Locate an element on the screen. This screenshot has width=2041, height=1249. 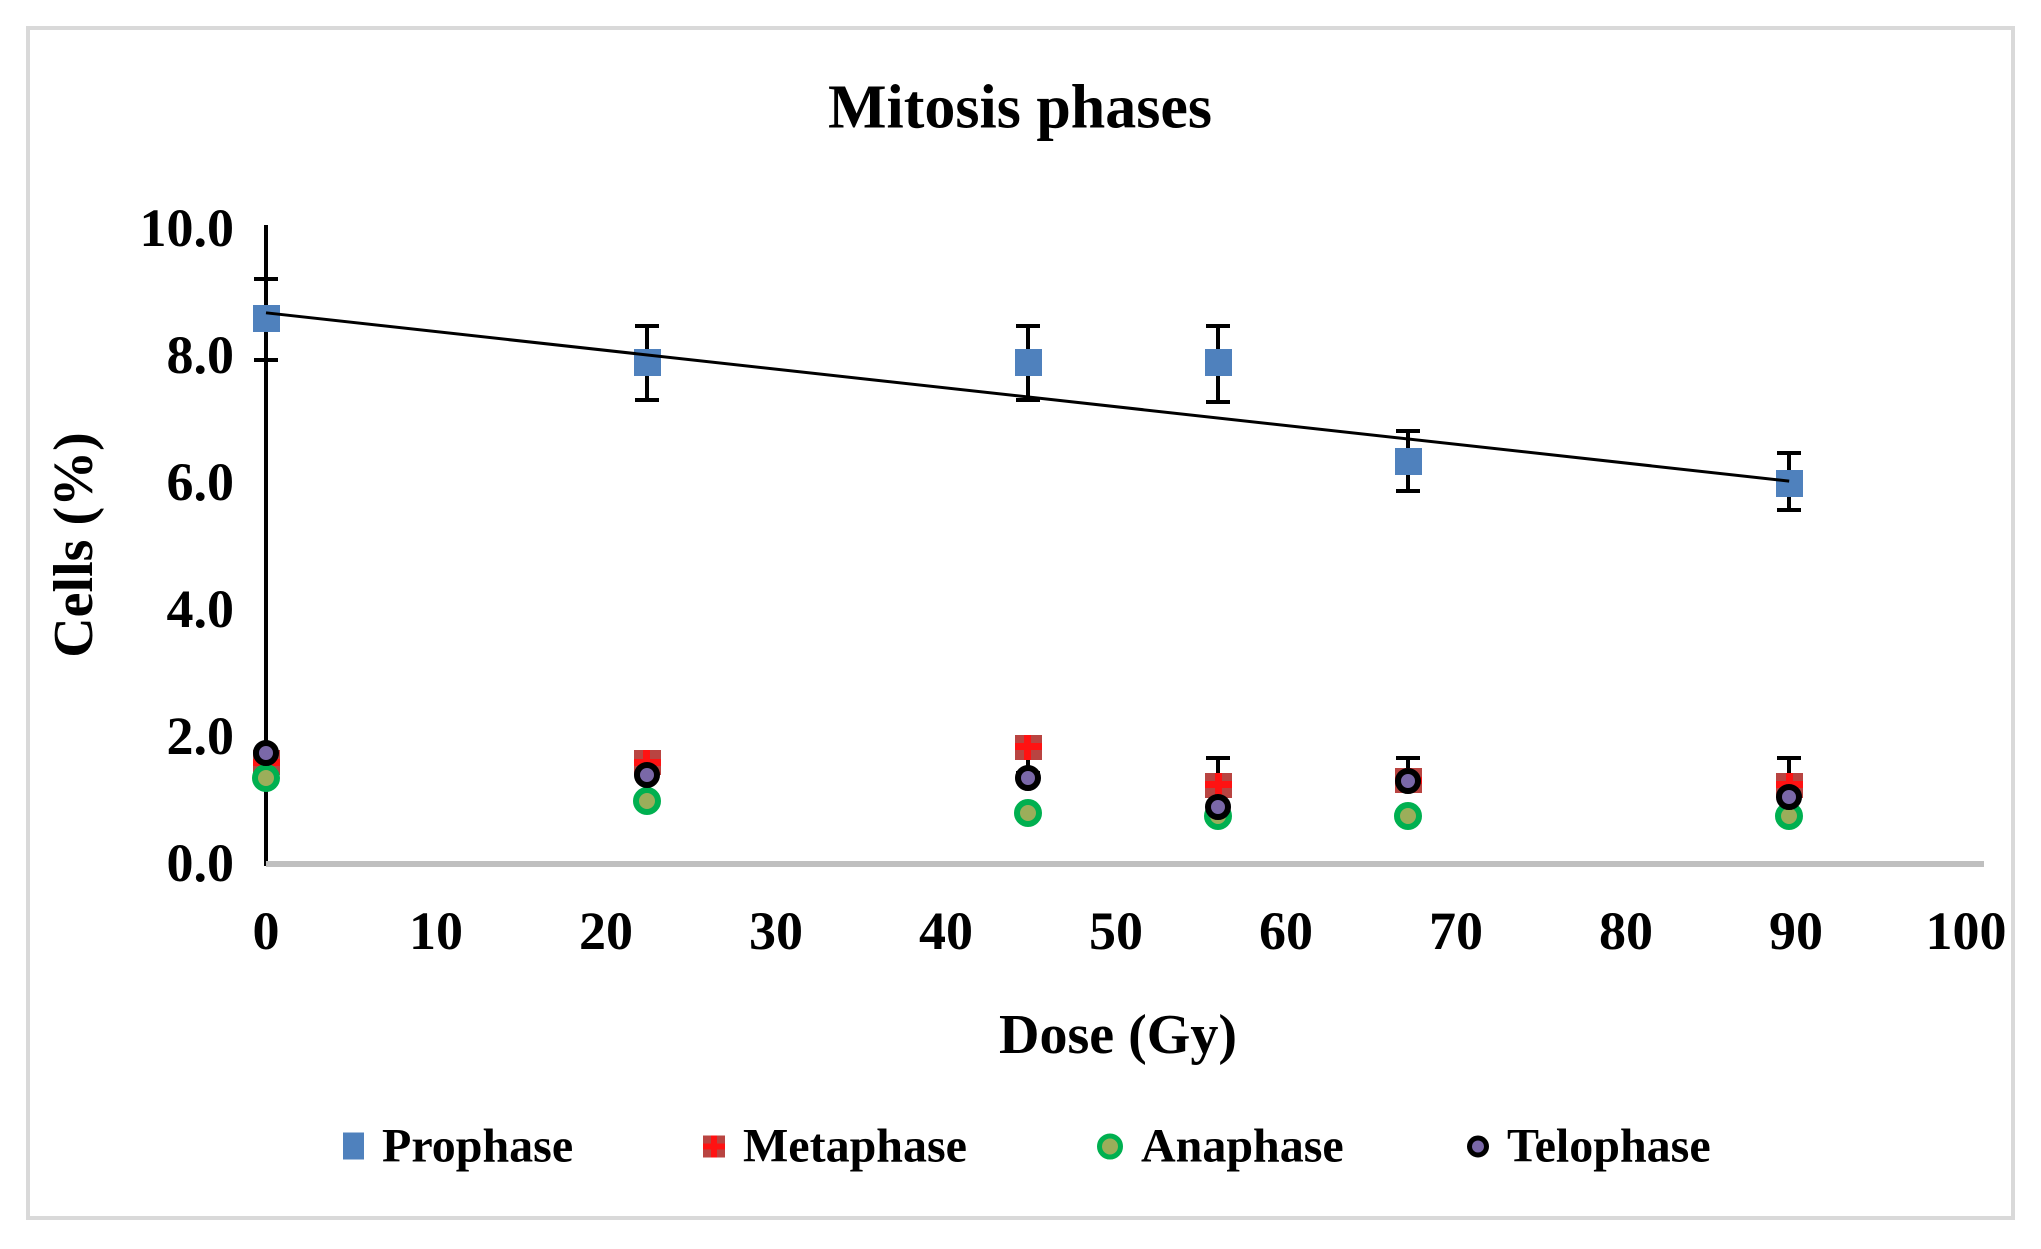
legend-label-telophase: Telophase is located at coordinates (1609, 1146).